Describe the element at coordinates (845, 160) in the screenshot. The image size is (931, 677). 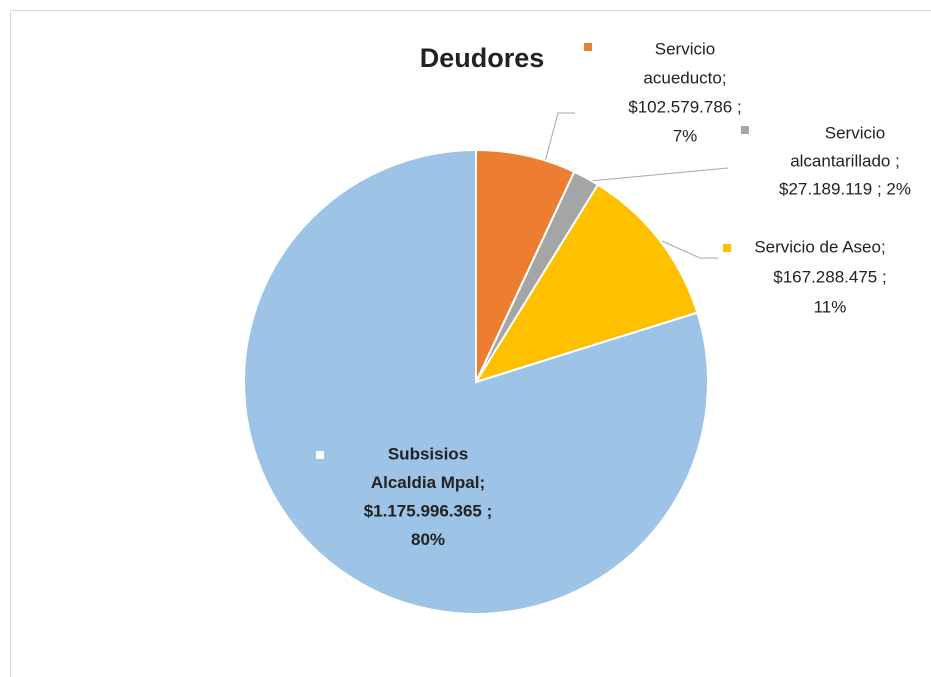
I see `data-label: alcantarillado ;` at that location.